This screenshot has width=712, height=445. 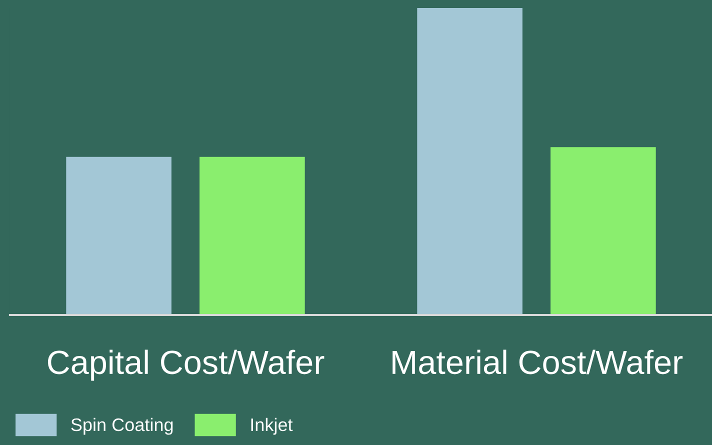 I want to click on legend-label: Spin Coating, so click(x=122, y=426).